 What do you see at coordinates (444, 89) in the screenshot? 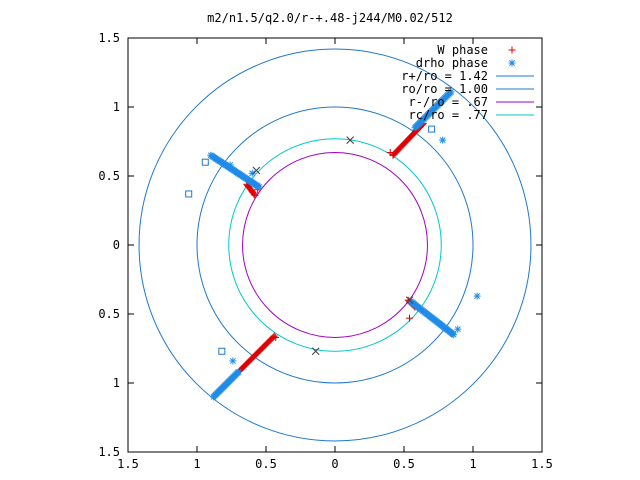
I see `legend-label: ro/ro = 1.00` at bounding box center [444, 89].